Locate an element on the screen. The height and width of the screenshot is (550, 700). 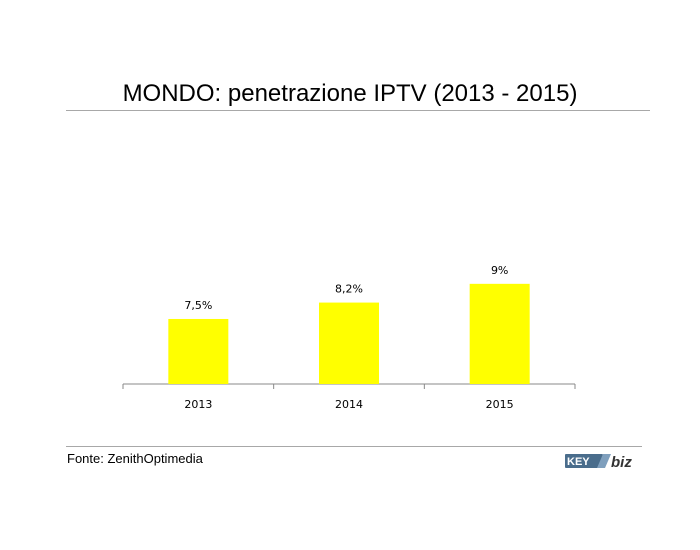
x-tick-label-2013: 2013 is located at coordinates (198, 404).